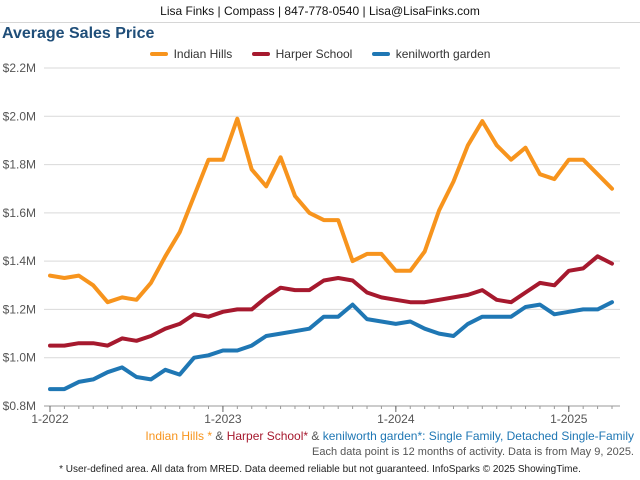 Image resolution: width=640 pixels, height=480 pixels. I want to click on legend-item-harper-school: Harper School, so click(302, 54).